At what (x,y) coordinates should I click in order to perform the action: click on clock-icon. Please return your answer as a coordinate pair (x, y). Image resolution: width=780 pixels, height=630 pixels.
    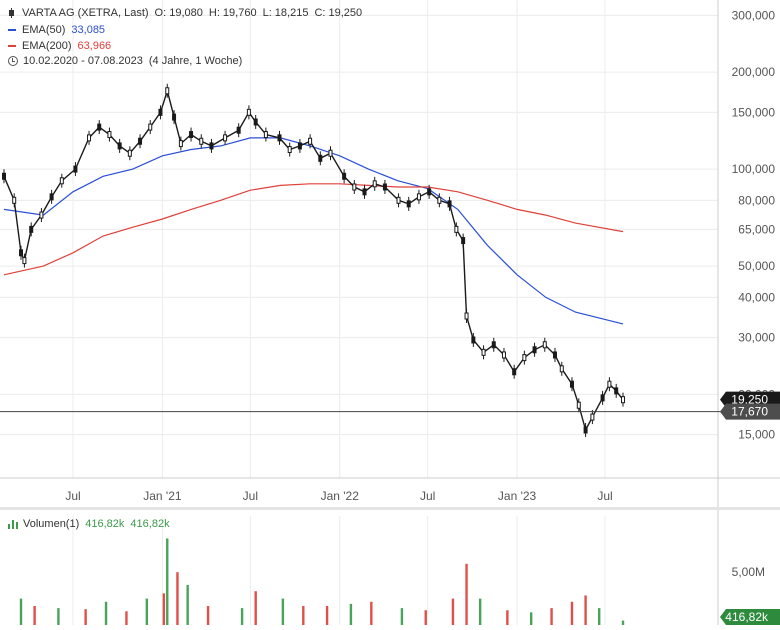
    Looking at the image, I should click on (13, 61).